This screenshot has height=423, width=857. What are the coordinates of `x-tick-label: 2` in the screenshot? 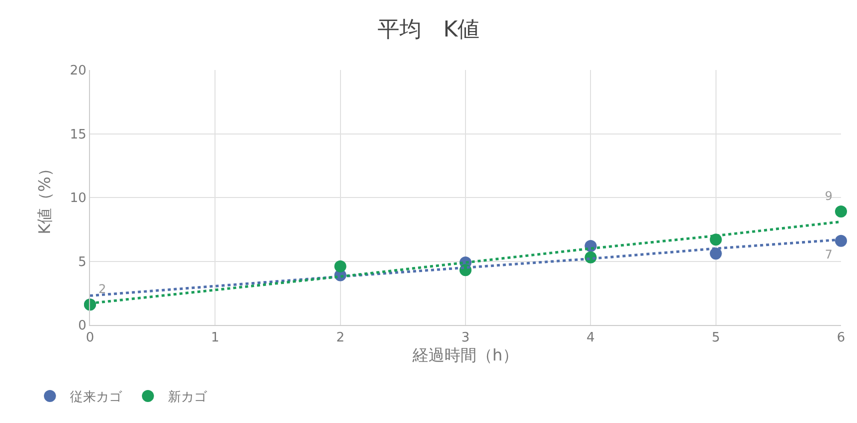 It's located at (340, 338).